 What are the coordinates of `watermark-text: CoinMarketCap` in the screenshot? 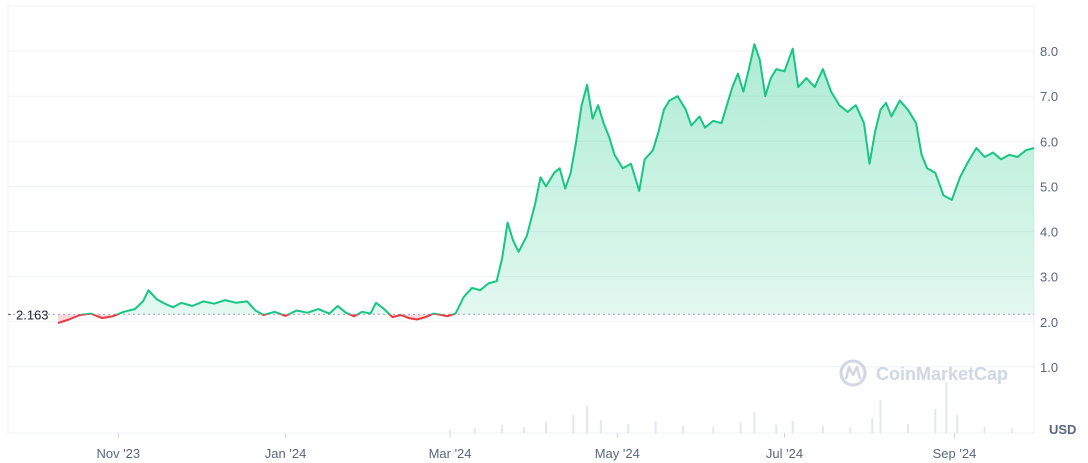 It's located at (942, 374).